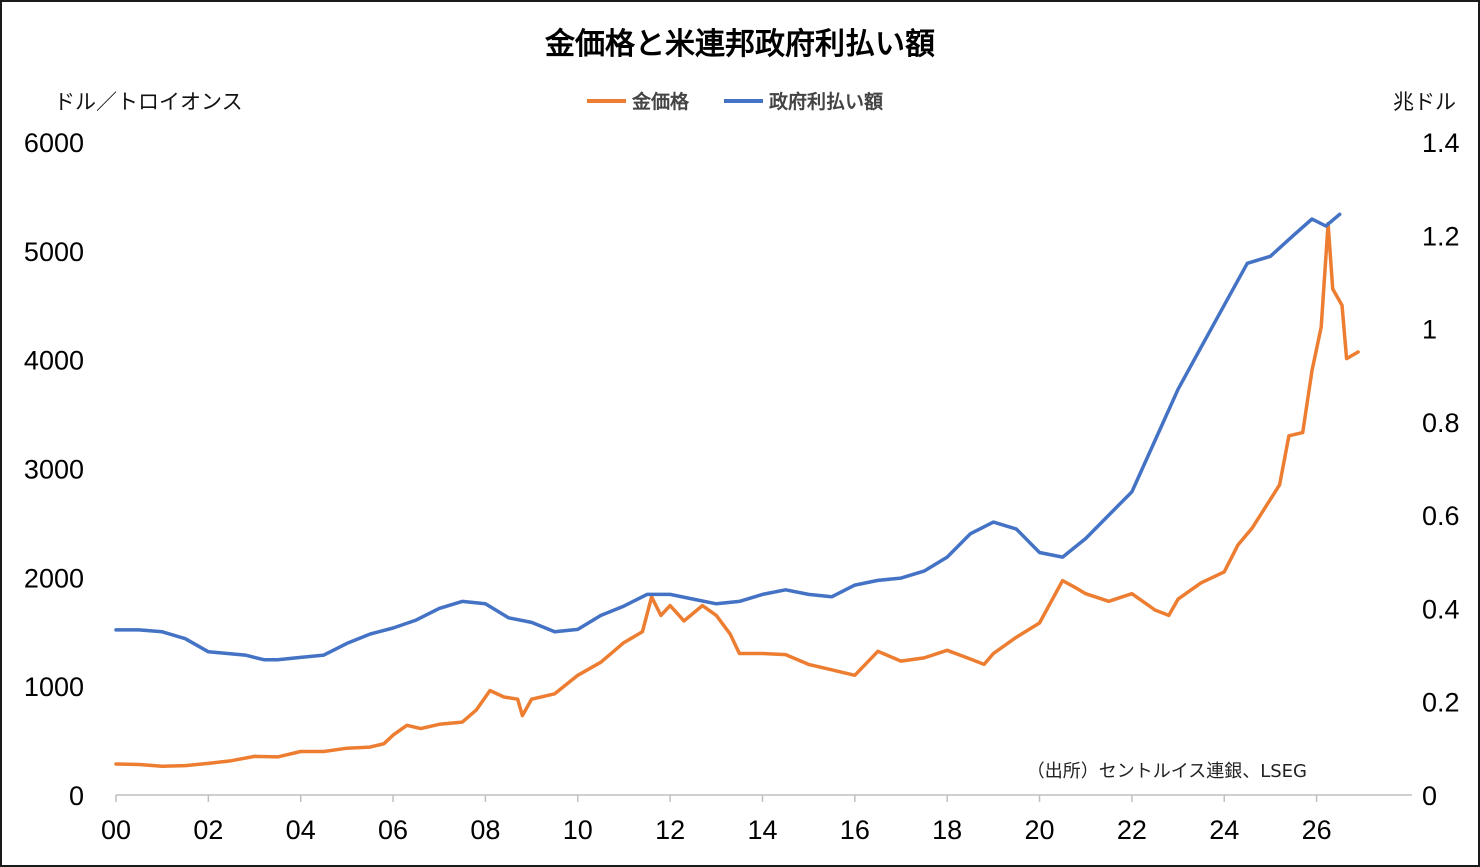 The width and height of the screenshot is (1480, 867). What do you see at coordinates (1167, 771) in the screenshot?
I see `source-note: （出所）セントルイス連銀、LSEG` at bounding box center [1167, 771].